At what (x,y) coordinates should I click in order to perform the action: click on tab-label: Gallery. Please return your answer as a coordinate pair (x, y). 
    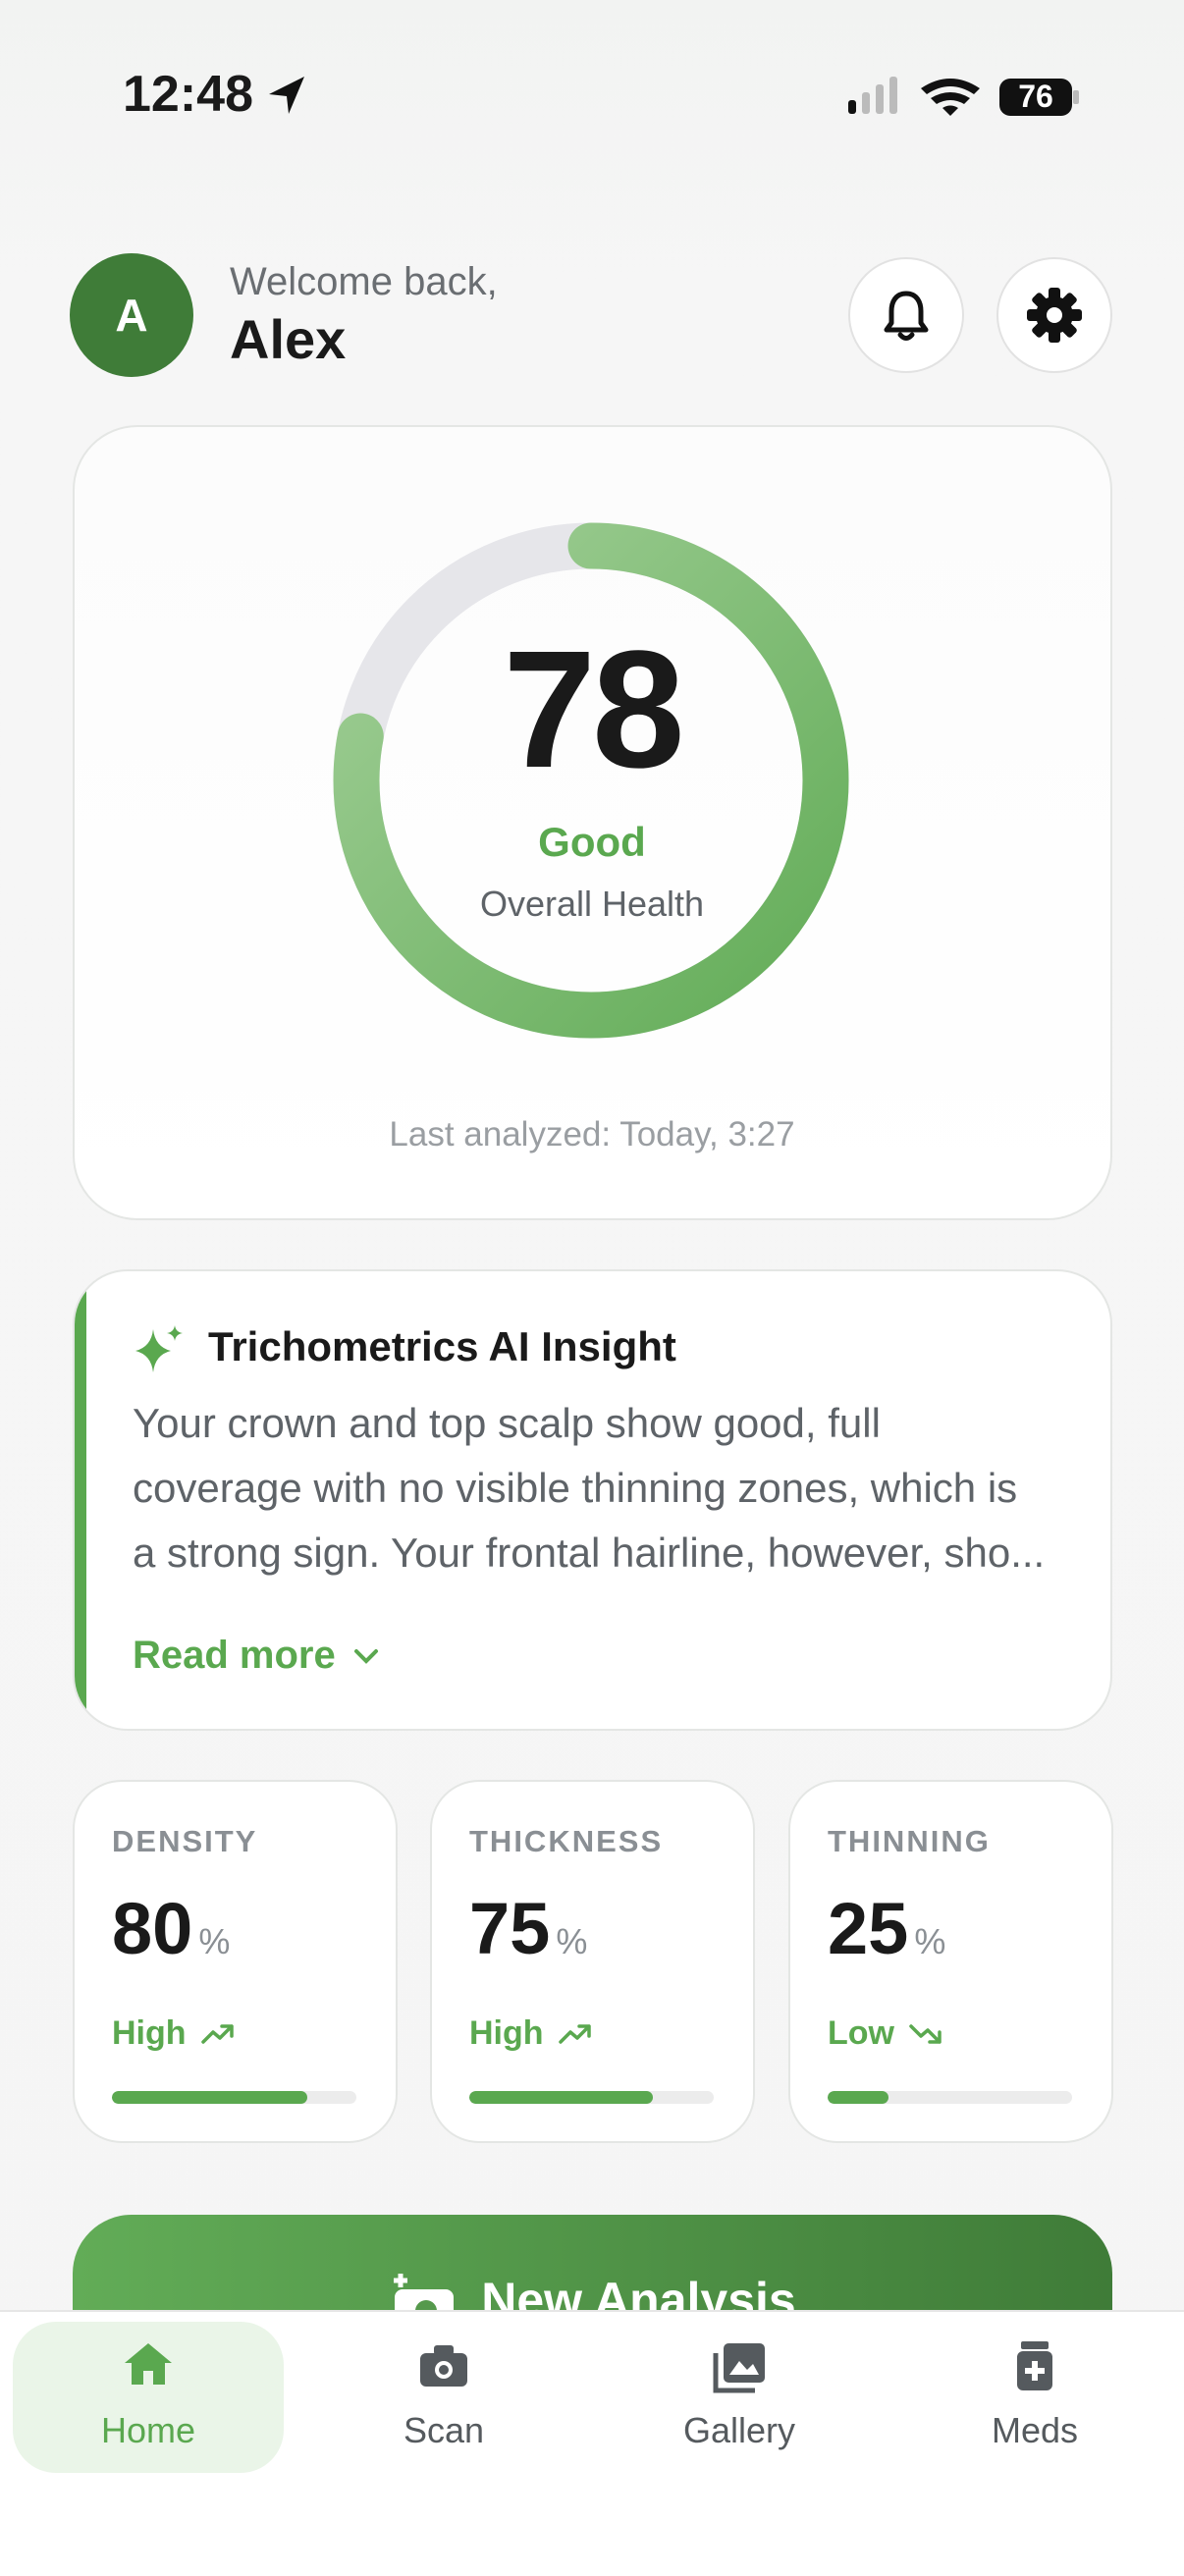
    Looking at the image, I should click on (739, 2430).